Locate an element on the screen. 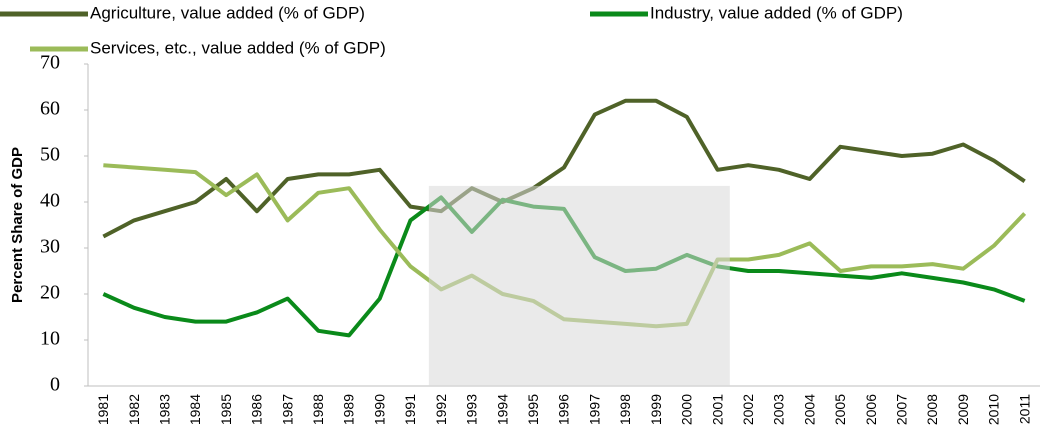 This screenshot has height=446, width=1042. y-tick-label: 70 is located at coordinates (50, 63).